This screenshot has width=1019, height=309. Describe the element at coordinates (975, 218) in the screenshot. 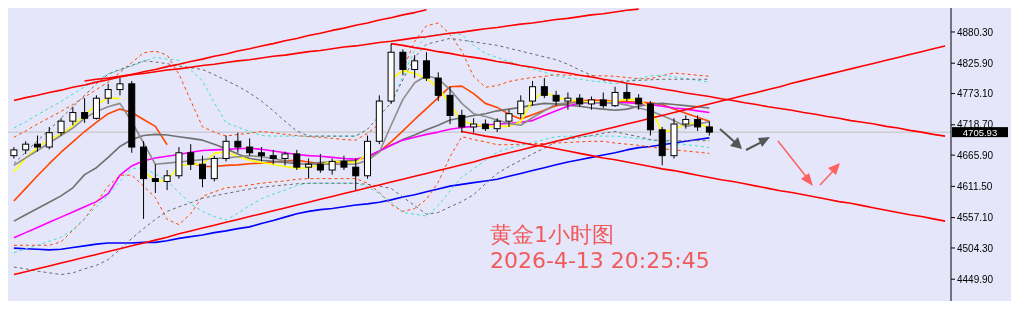

I see `y-tick-label: 4557.10` at that location.